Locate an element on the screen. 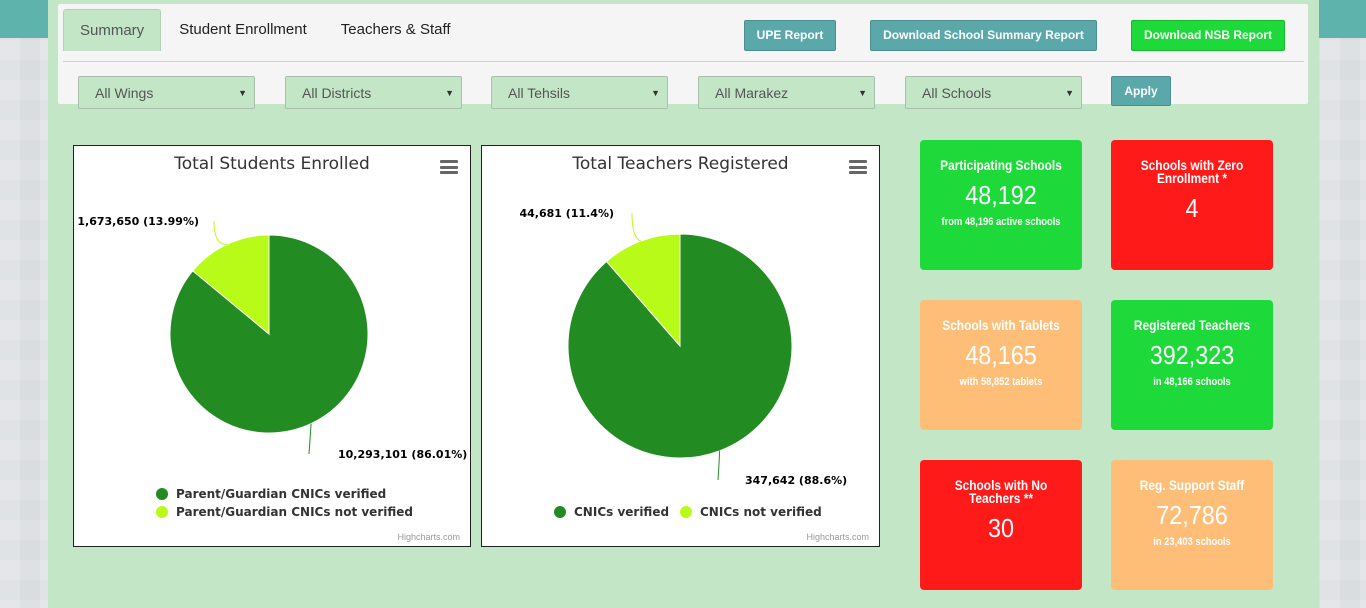 The image size is (1366, 608). tehsils-select-value: All Tehsils is located at coordinates (539, 93).